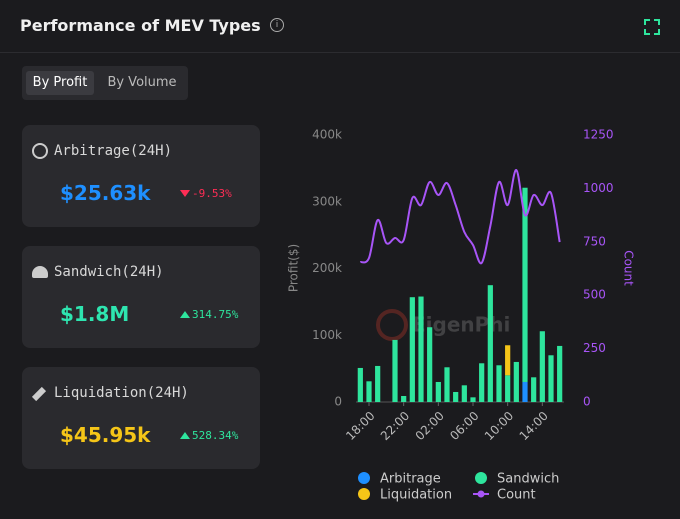 The image size is (680, 519). What do you see at coordinates (587, 402) in the screenshot?
I see `y2-tick-label: 0` at bounding box center [587, 402].